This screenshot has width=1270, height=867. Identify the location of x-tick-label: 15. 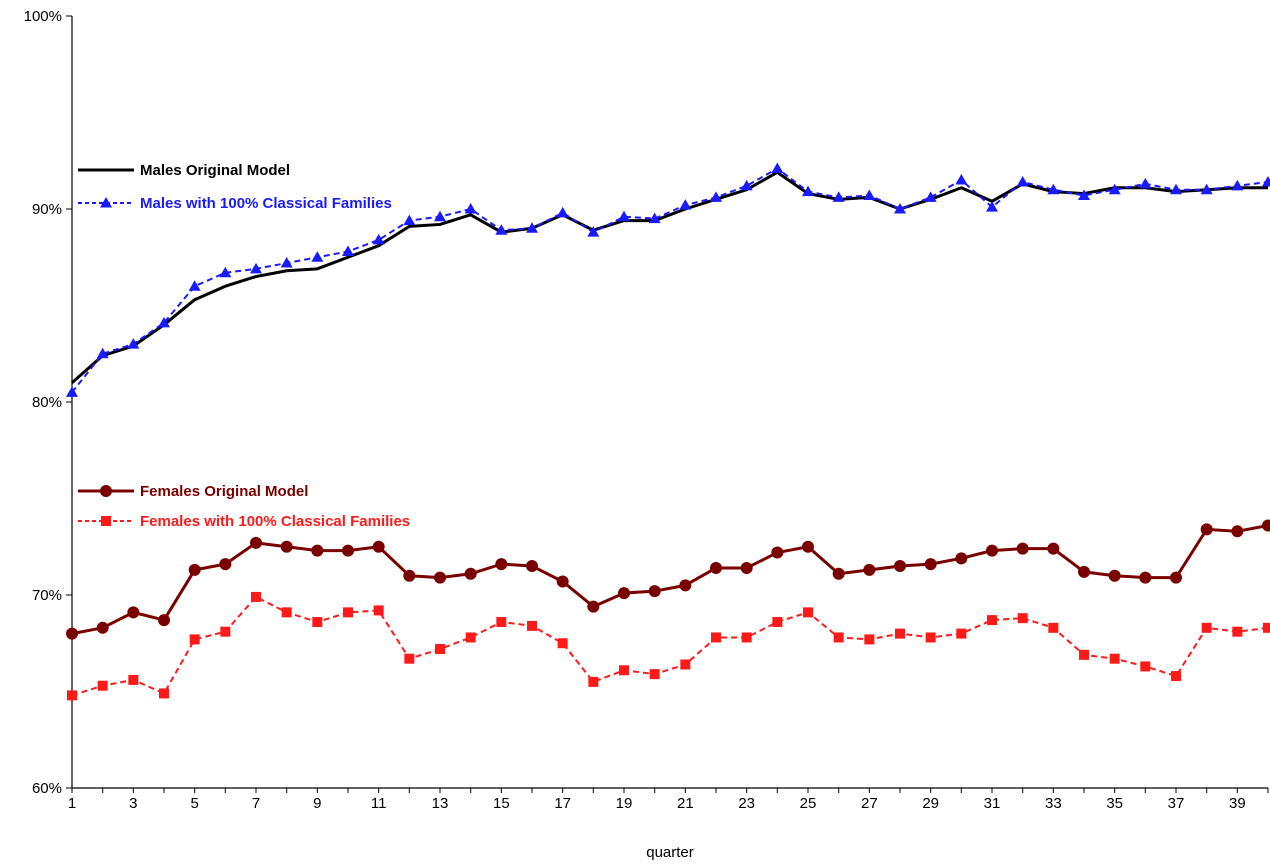
(501, 803).